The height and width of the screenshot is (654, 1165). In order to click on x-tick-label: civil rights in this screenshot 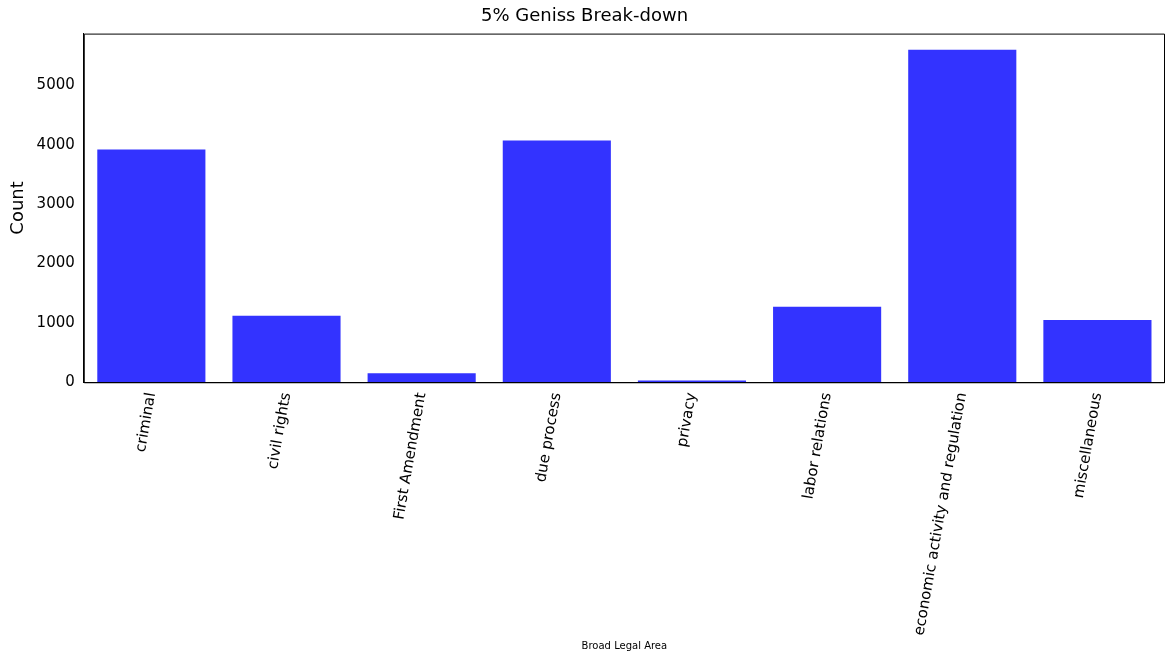, I will do `click(279, 430)`.